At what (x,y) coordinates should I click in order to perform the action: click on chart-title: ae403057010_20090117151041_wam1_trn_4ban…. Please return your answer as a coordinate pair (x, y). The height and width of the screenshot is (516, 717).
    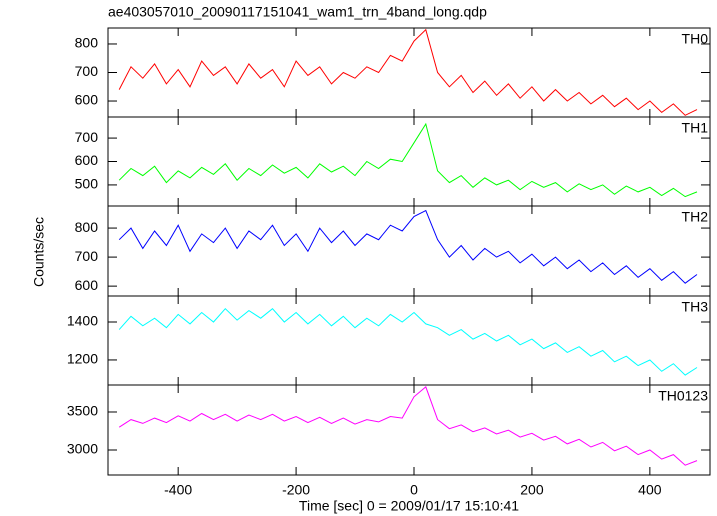
    Looking at the image, I should click on (297, 12).